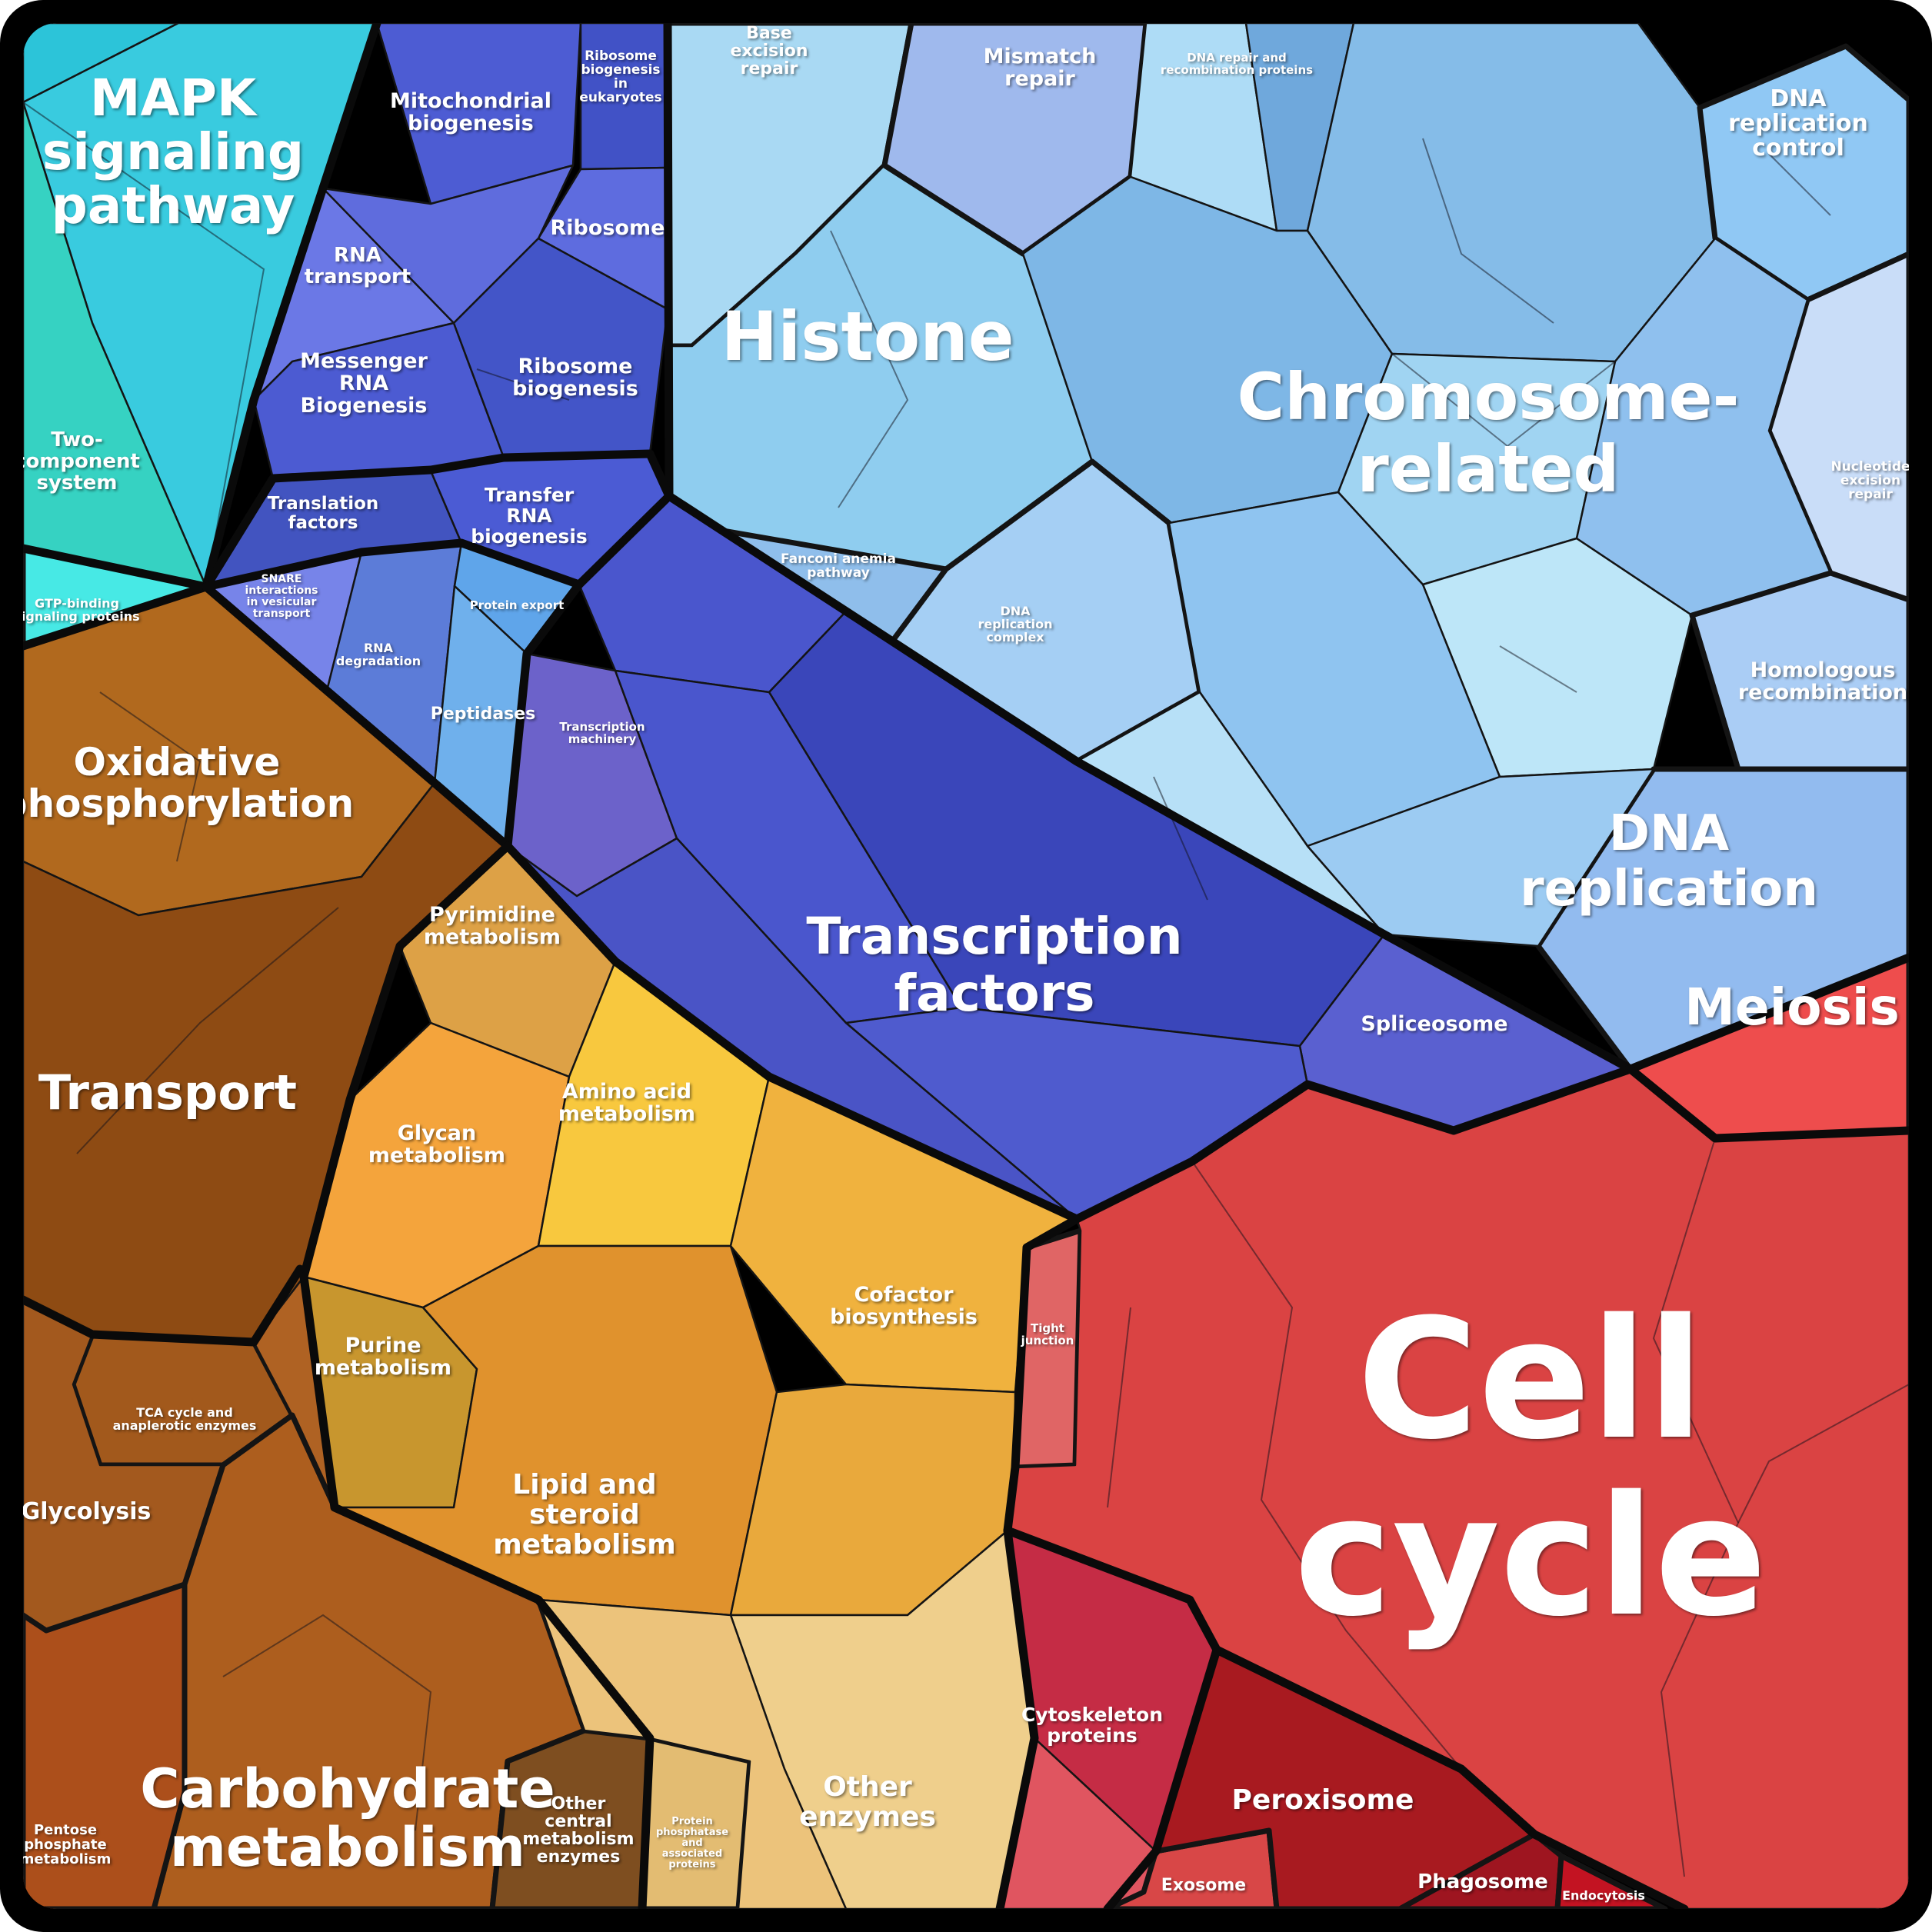 This screenshot has height=1932, width=1932. Describe the element at coordinates (578, 1821) in the screenshot. I see `label-line: central` at that location.